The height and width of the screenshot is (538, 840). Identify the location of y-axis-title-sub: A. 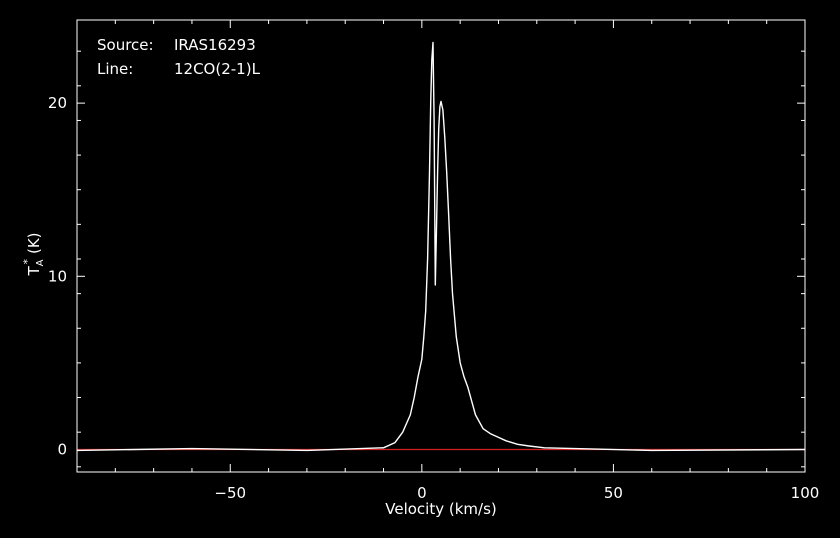
(40, 262).